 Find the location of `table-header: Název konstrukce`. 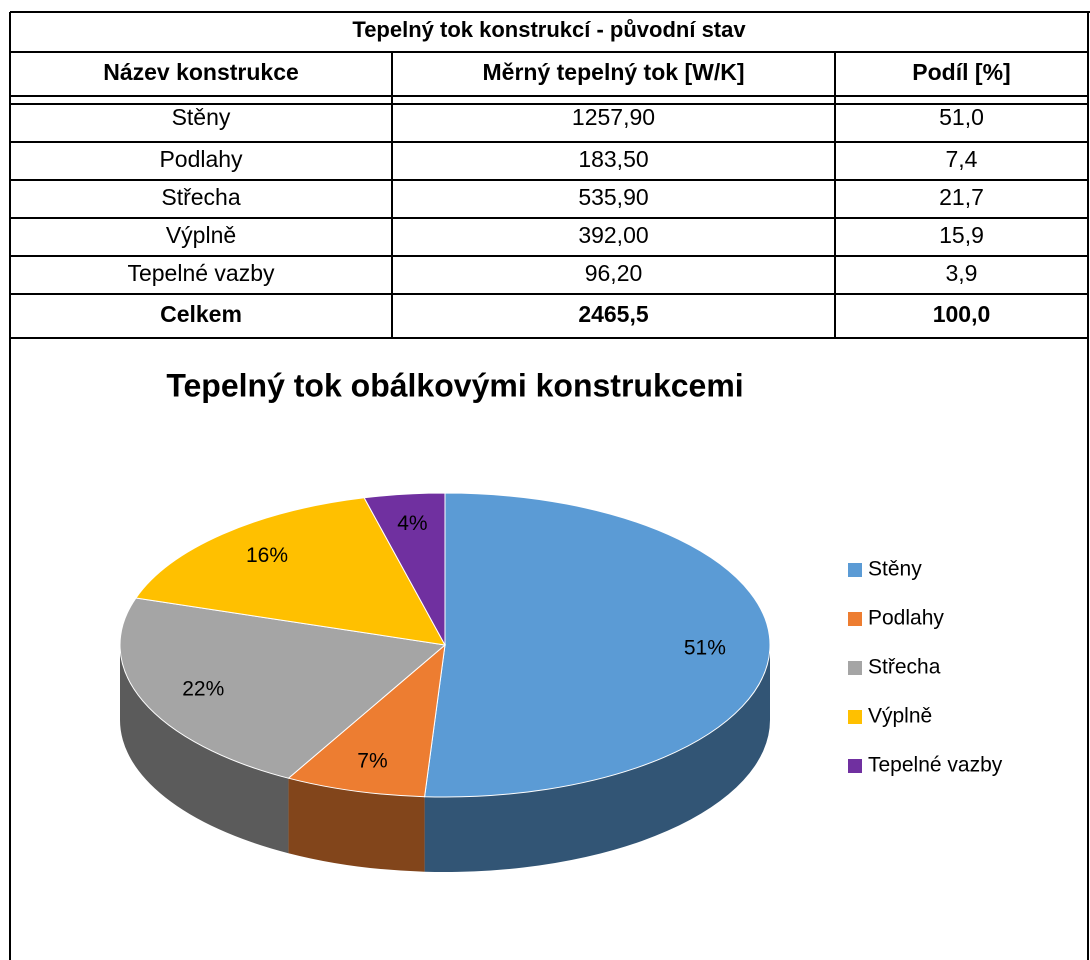

table-header: Název konstrukce is located at coordinates (201, 72).